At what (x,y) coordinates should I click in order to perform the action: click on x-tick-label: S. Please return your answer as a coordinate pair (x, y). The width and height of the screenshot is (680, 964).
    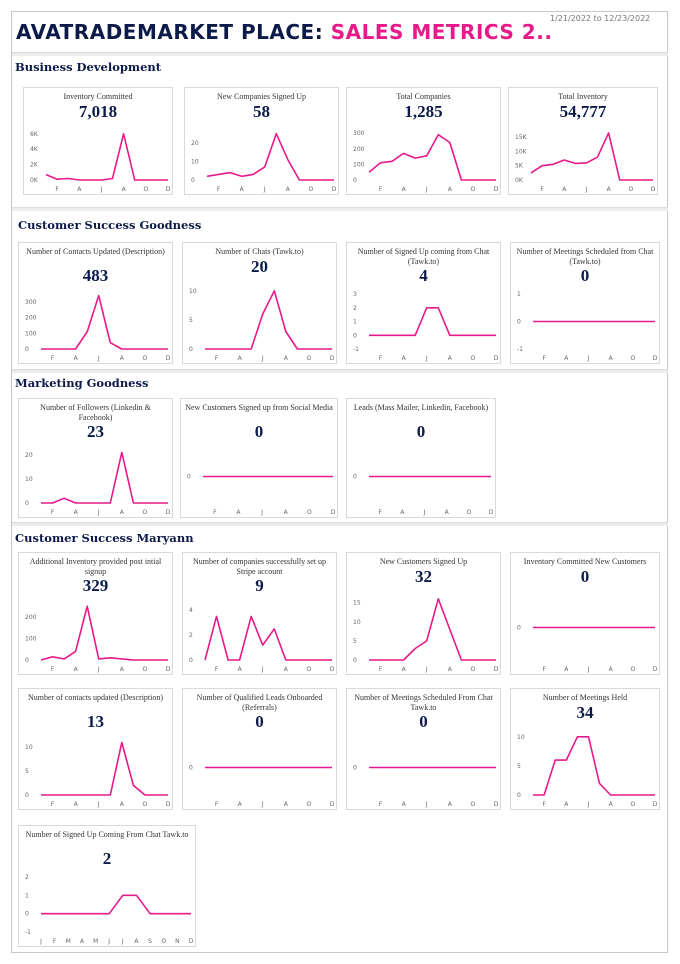
    Looking at the image, I should click on (150, 941).